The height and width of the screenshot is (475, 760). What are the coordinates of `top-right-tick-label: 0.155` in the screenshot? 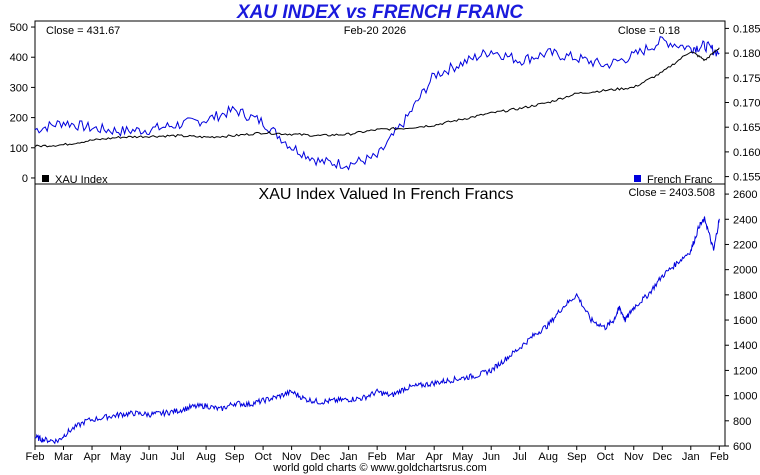 It's located at (746, 178).